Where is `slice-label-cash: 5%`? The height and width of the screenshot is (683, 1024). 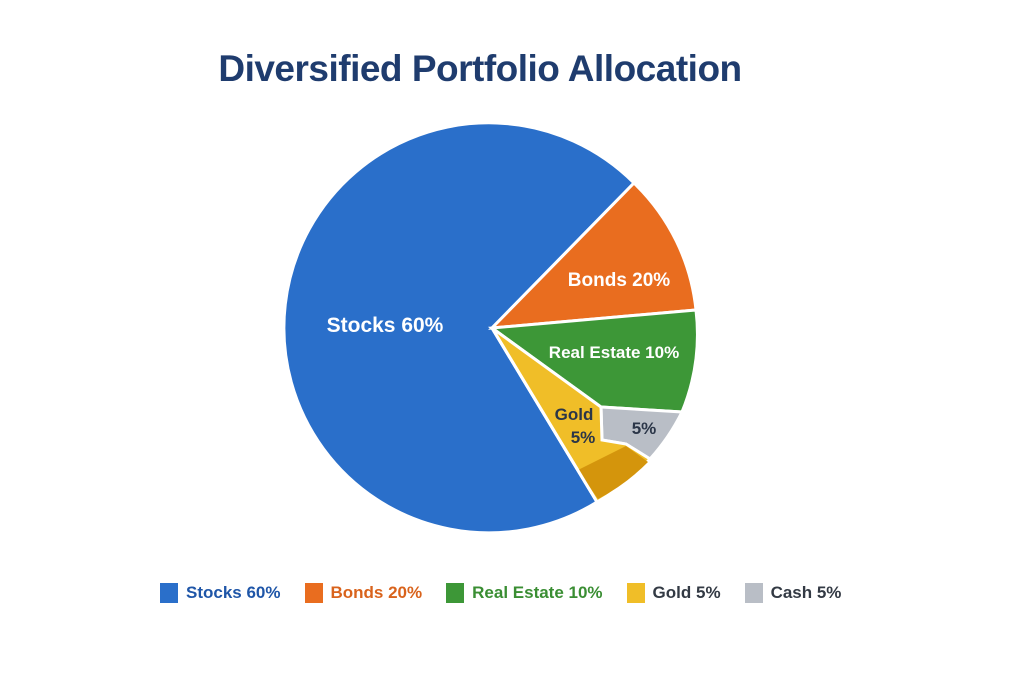 slice-label-cash: 5% is located at coordinates (644, 428).